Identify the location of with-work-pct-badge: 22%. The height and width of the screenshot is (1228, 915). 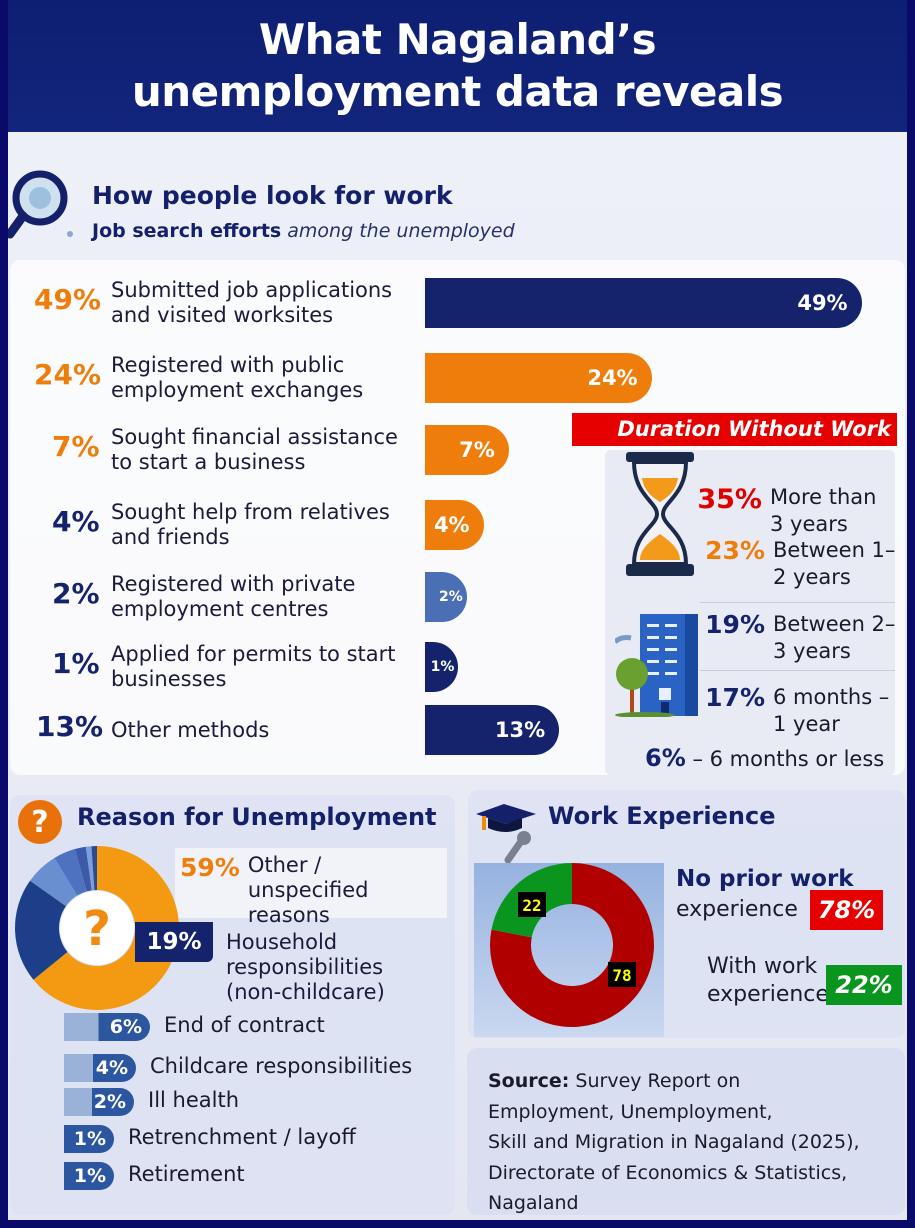
(864, 985).